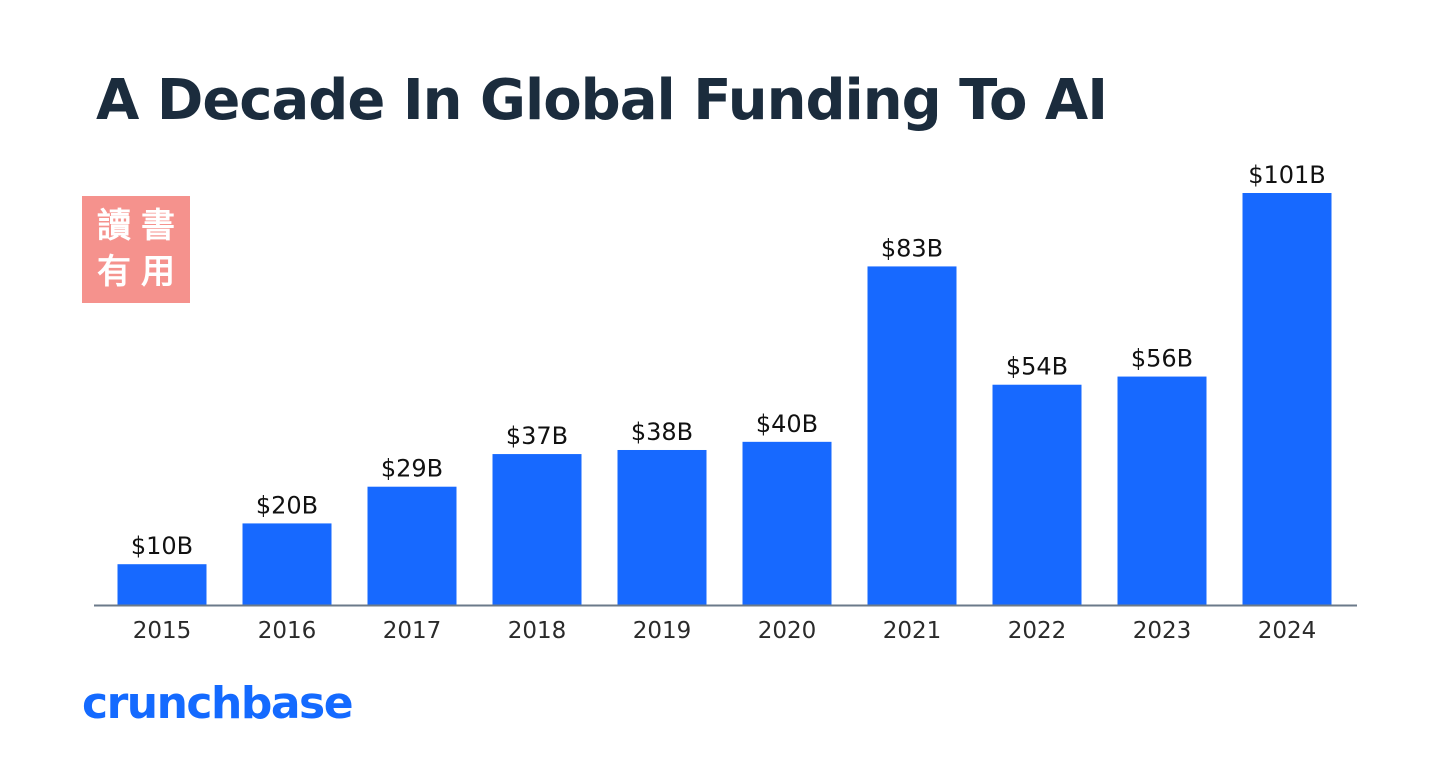 This screenshot has height=772, width=1456. Describe the element at coordinates (218, 703) in the screenshot. I see `crunchbase-logo: crunchbase` at that location.